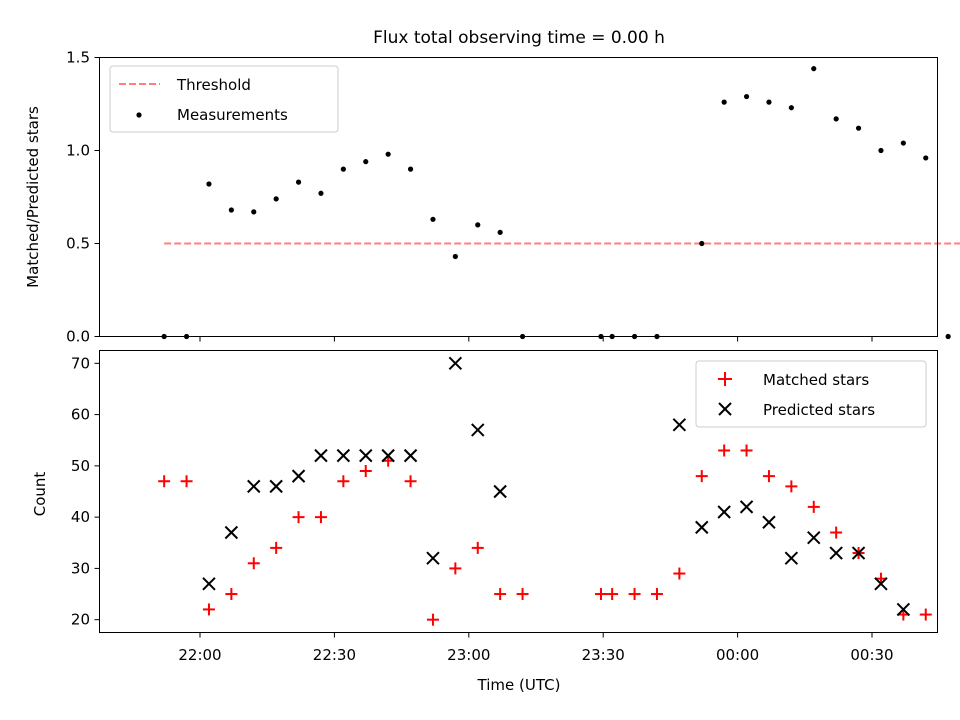  Describe the element at coordinates (725, 409) in the screenshot. I see `legend-predicted-swatch` at that location.